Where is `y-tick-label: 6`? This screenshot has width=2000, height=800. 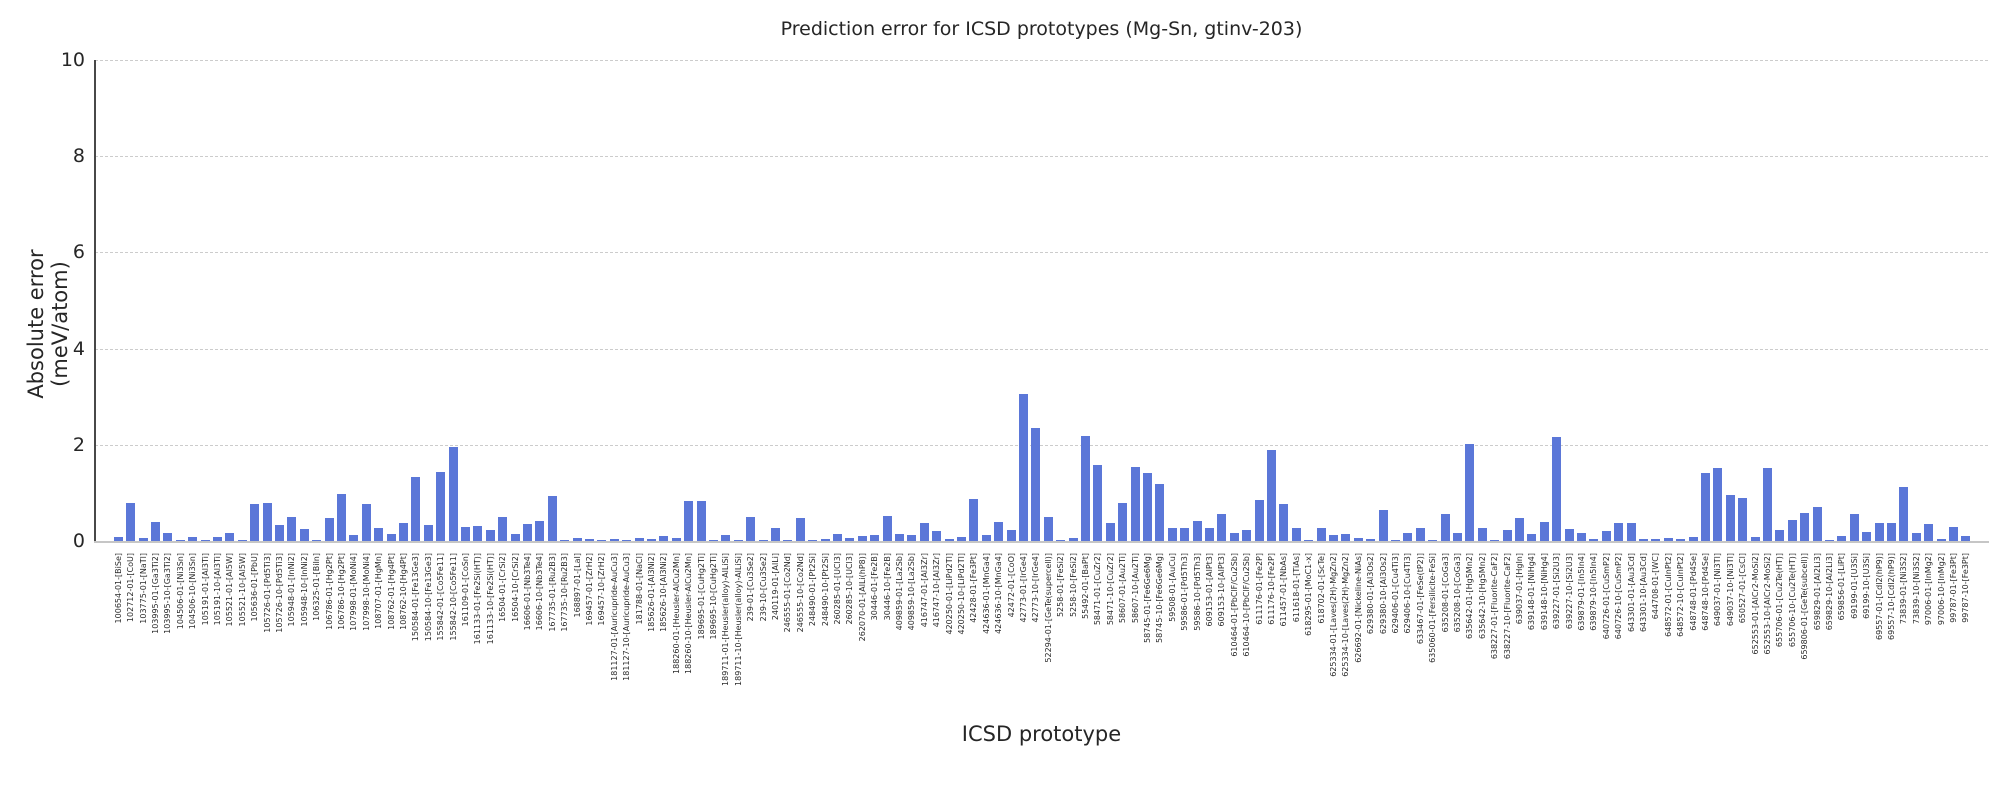 y-tick-label: 6 is located at coordinates (78, 252).